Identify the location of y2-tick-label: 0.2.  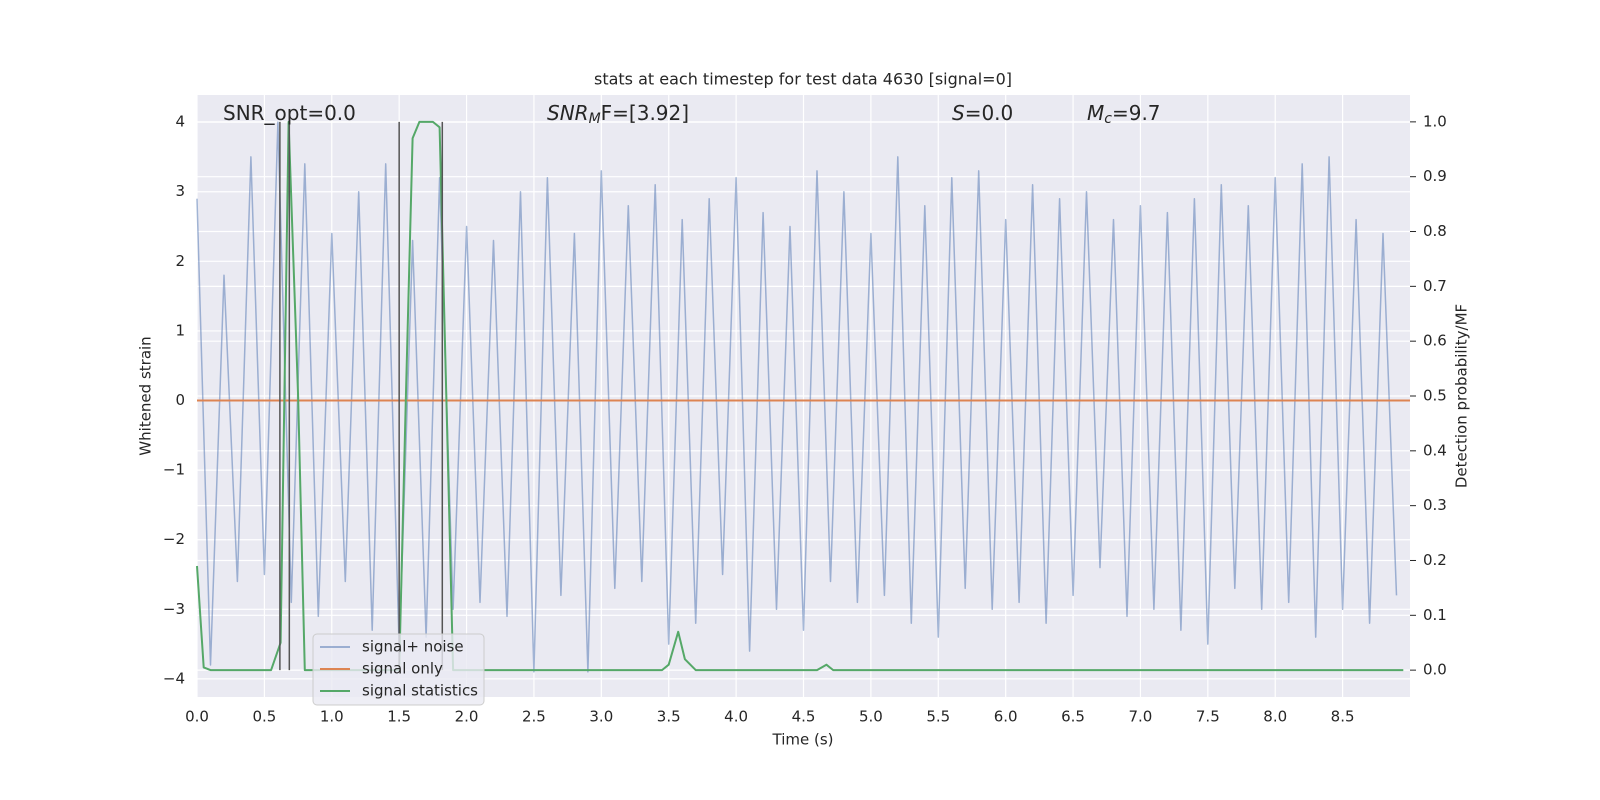
(1435, 560).